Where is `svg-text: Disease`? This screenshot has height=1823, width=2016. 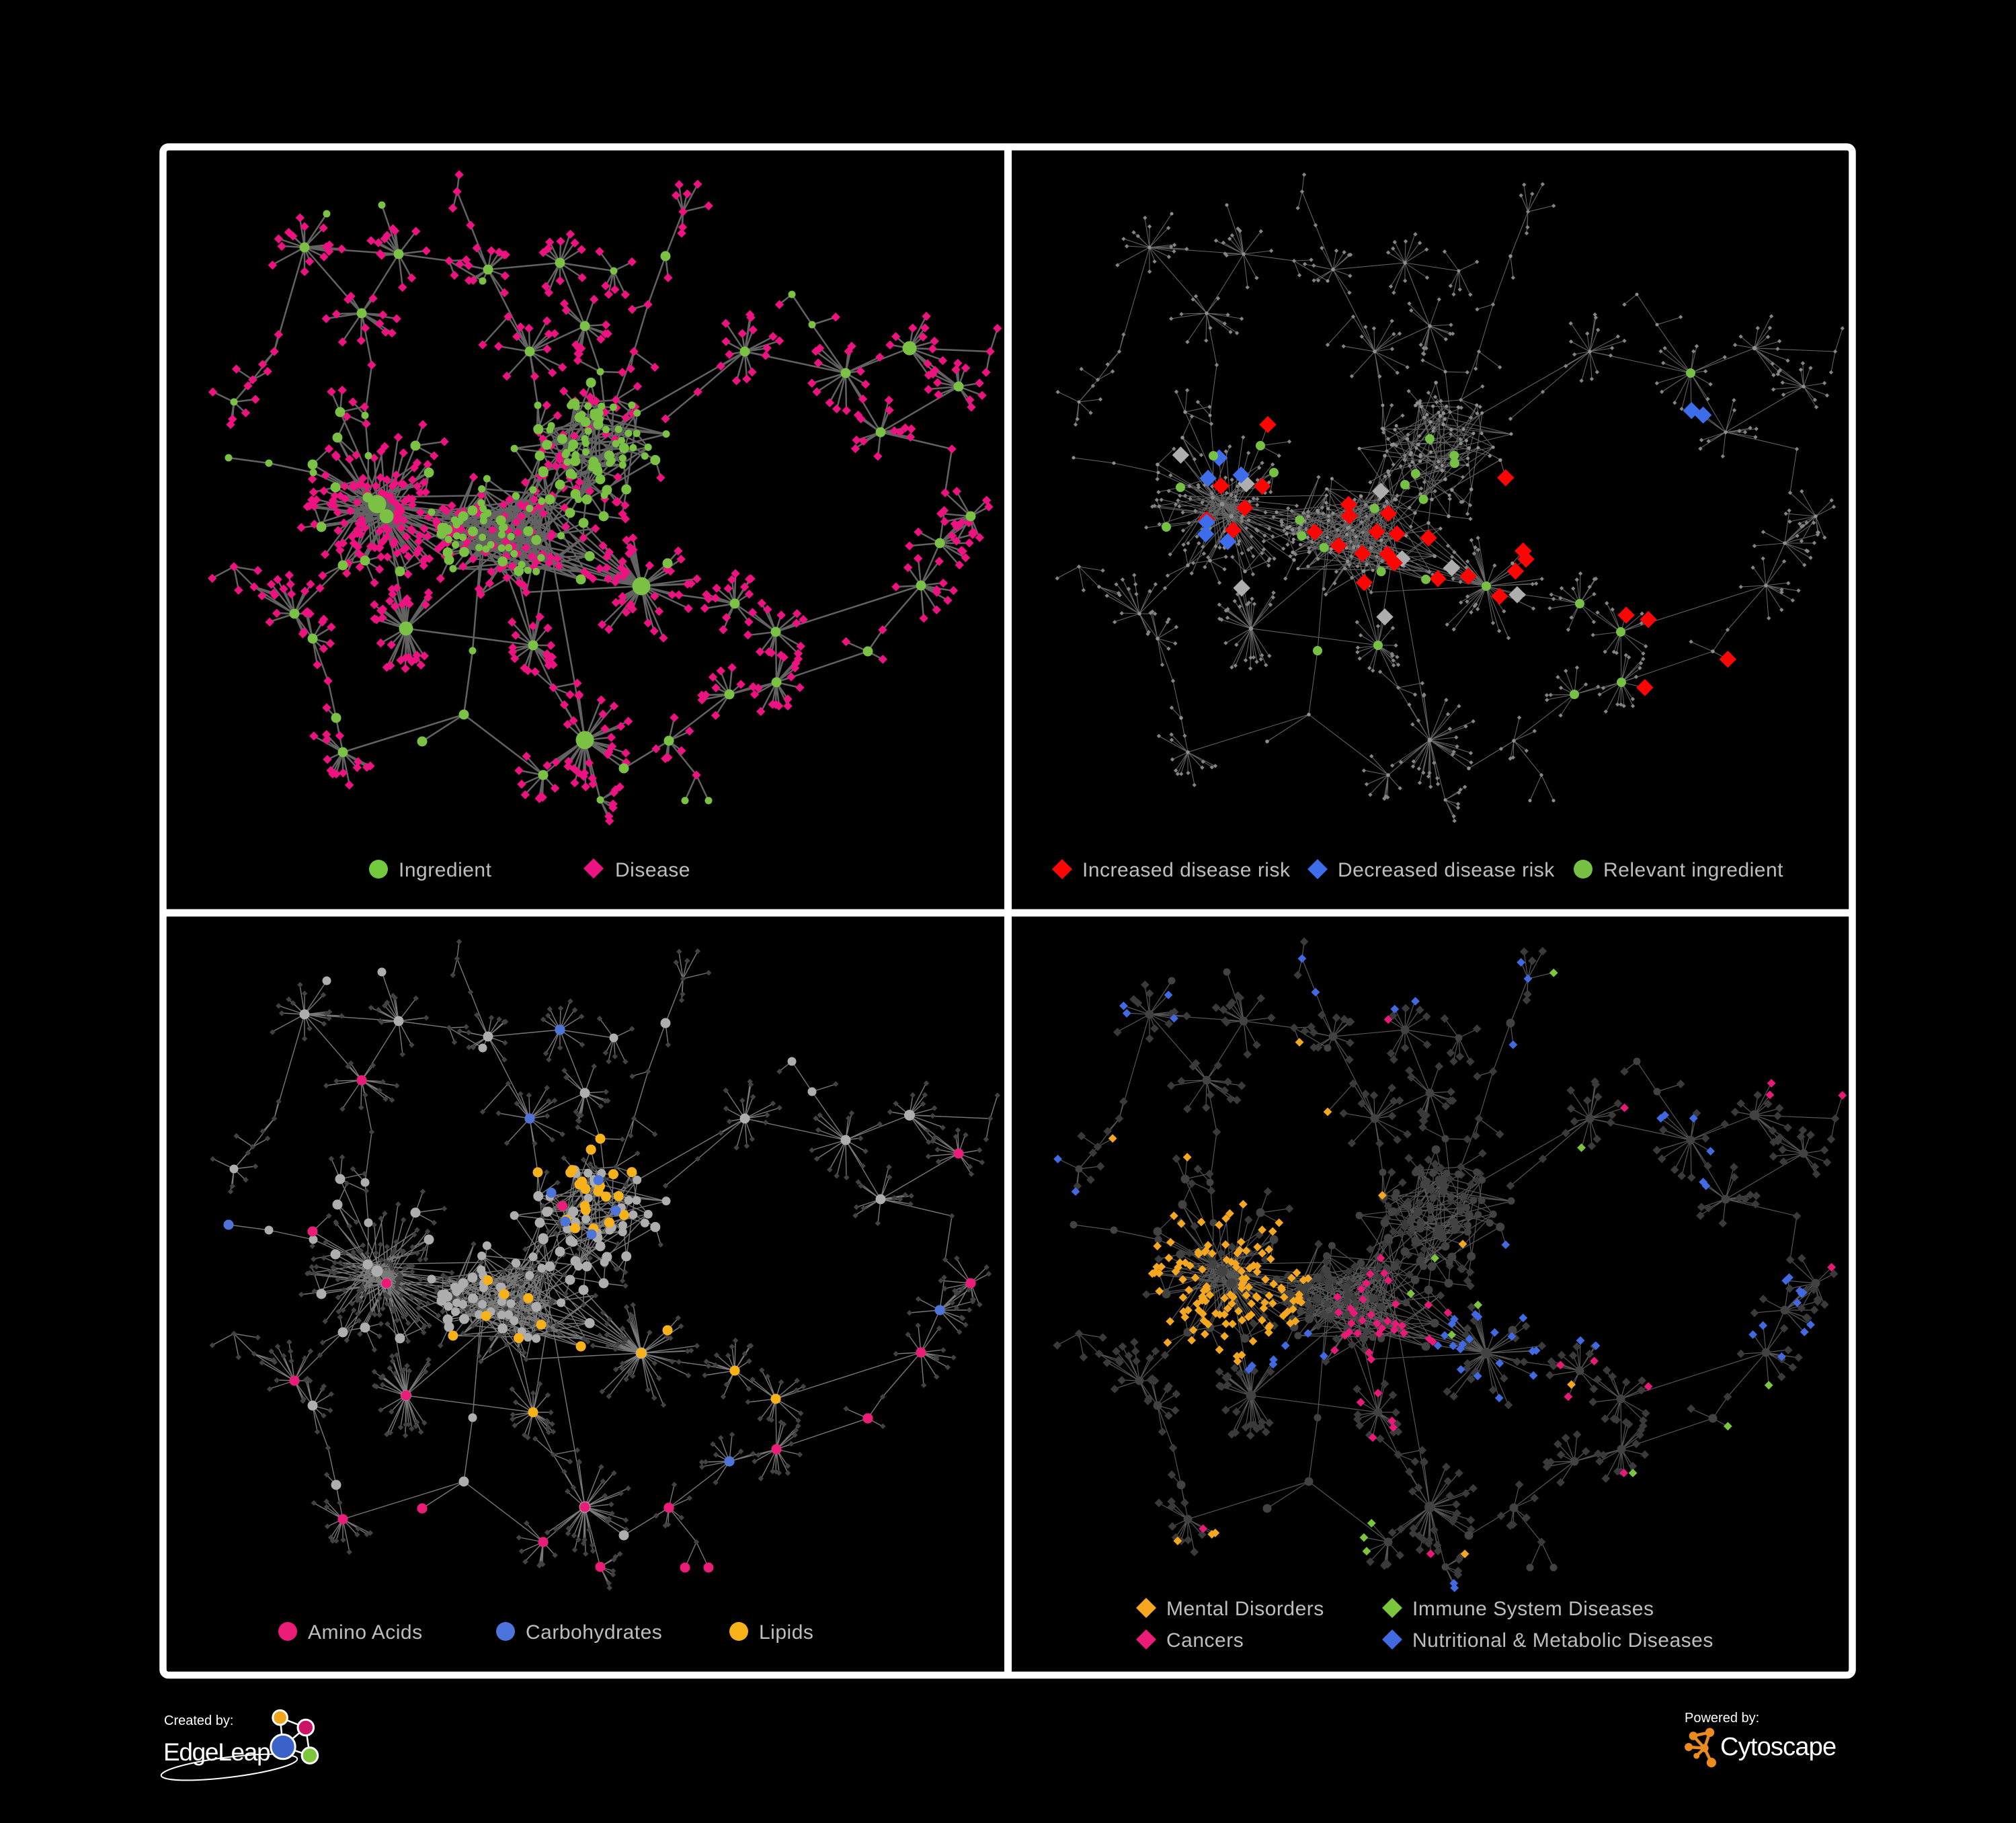
svg-text: Disease is located at coordinates (652, 870).